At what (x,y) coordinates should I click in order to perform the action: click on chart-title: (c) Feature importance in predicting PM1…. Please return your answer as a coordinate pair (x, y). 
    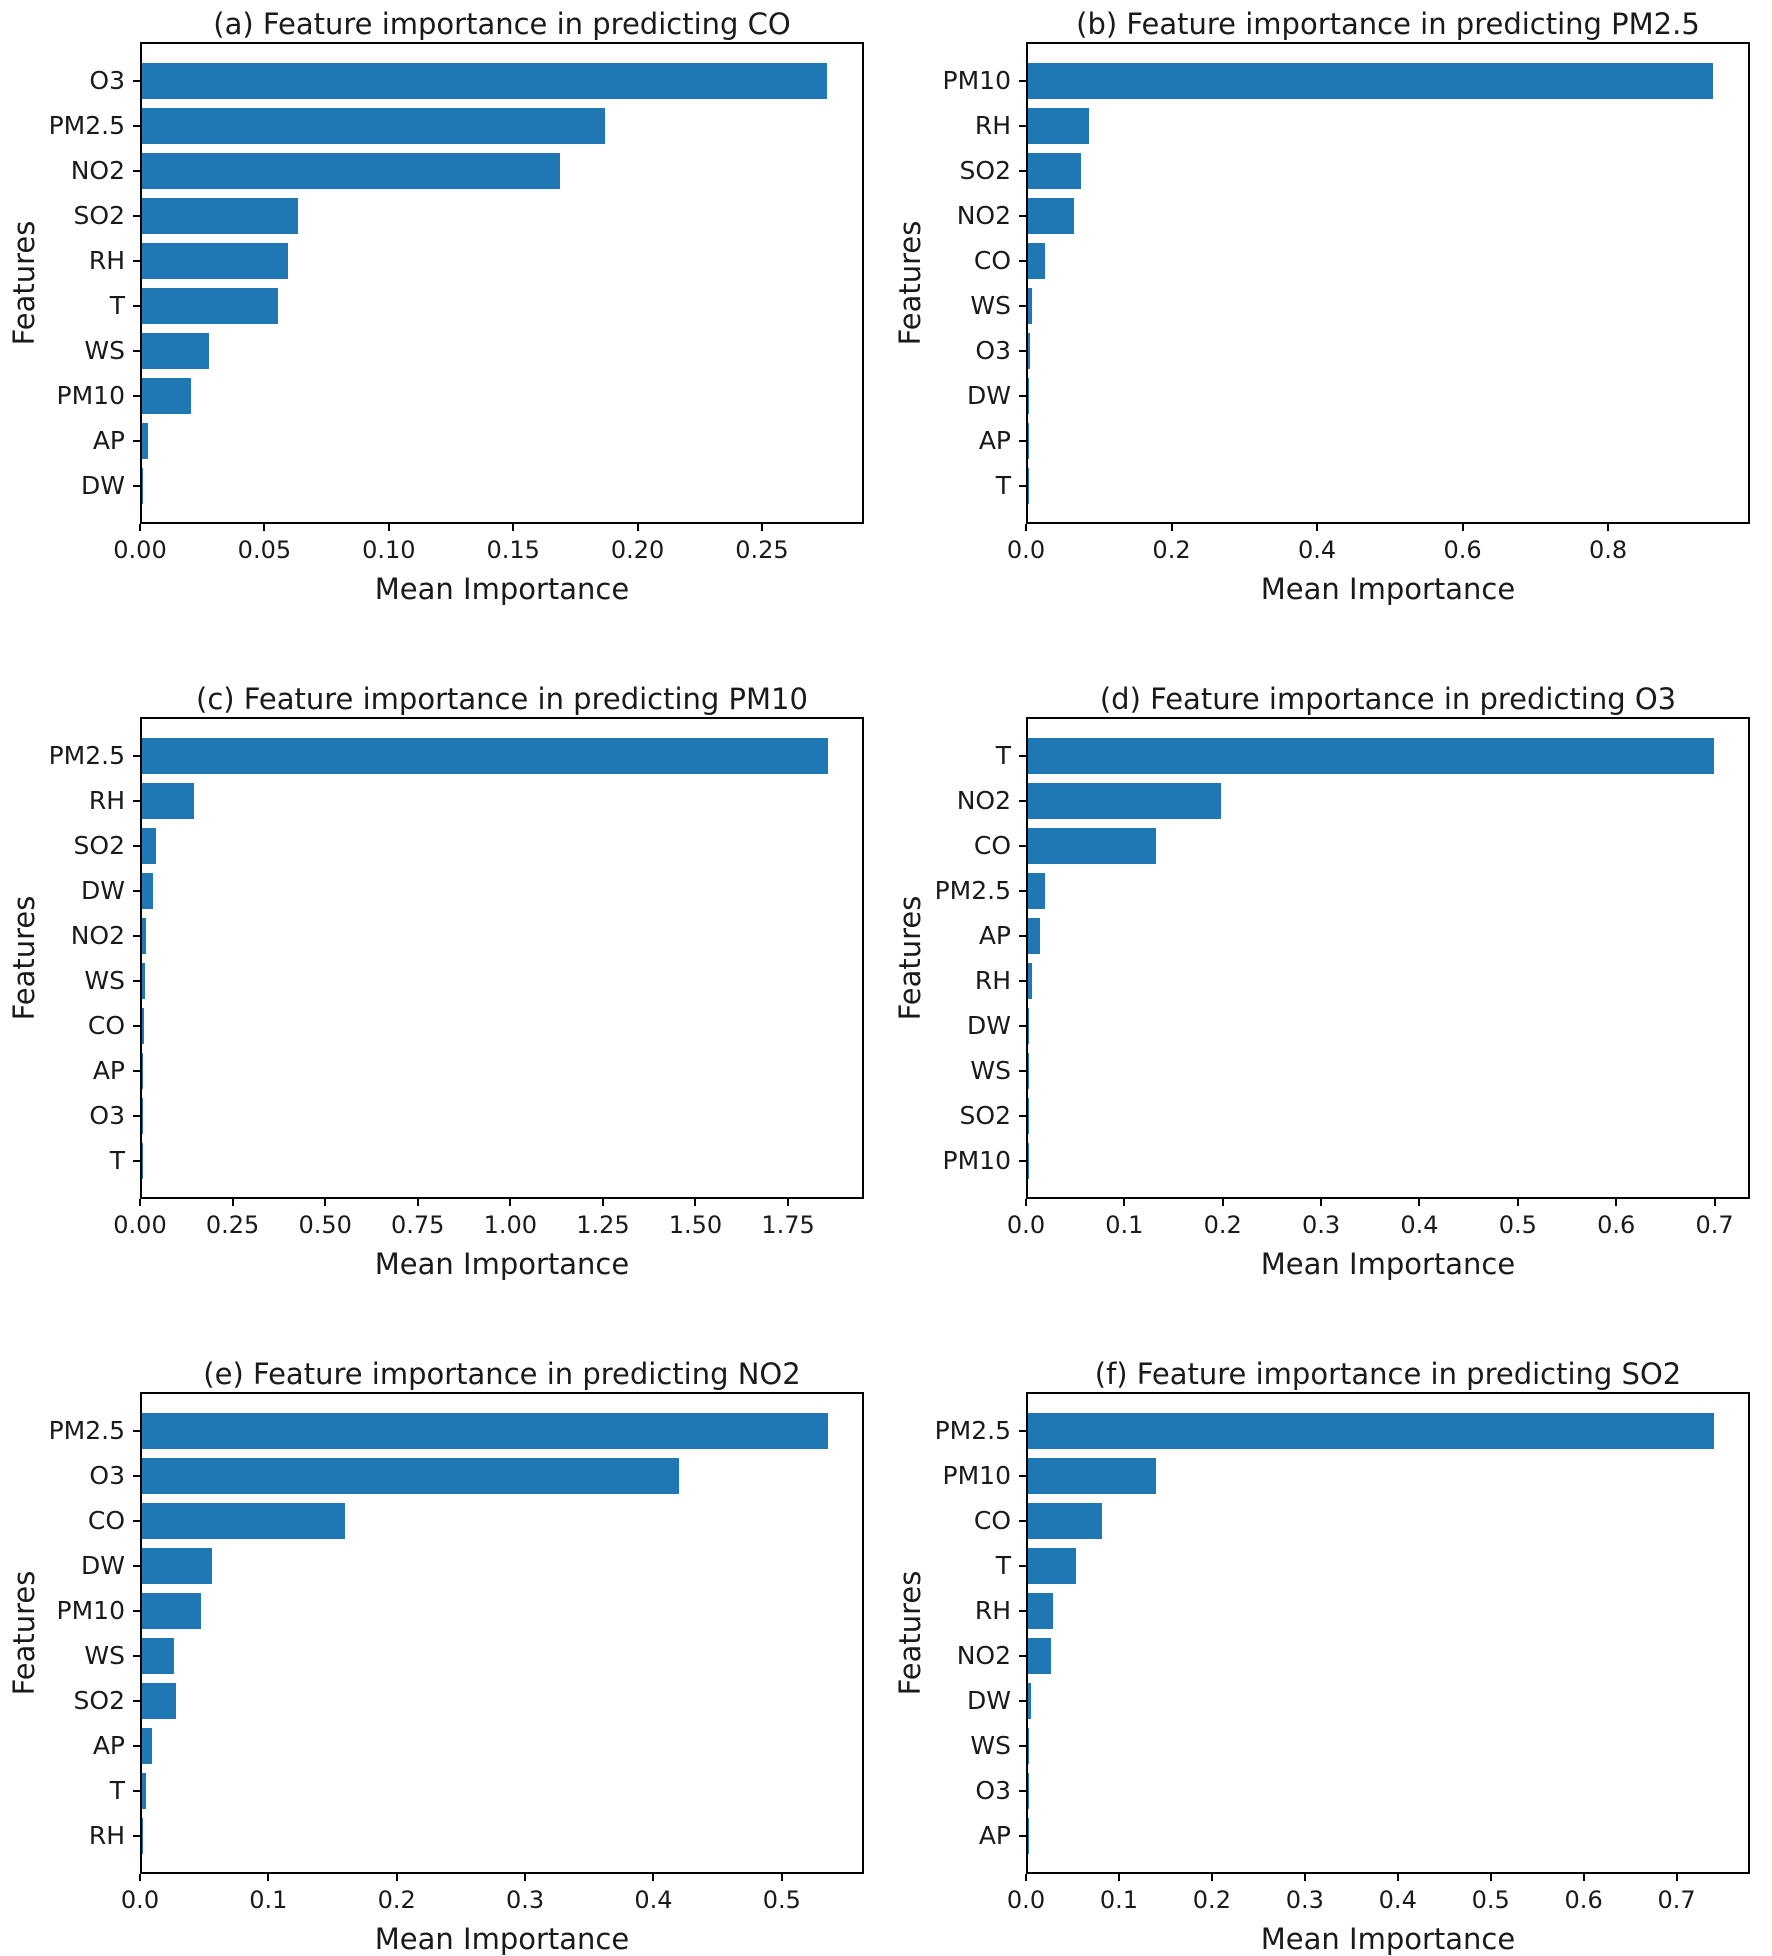
    Looking at the image, I should click on (502, 699).